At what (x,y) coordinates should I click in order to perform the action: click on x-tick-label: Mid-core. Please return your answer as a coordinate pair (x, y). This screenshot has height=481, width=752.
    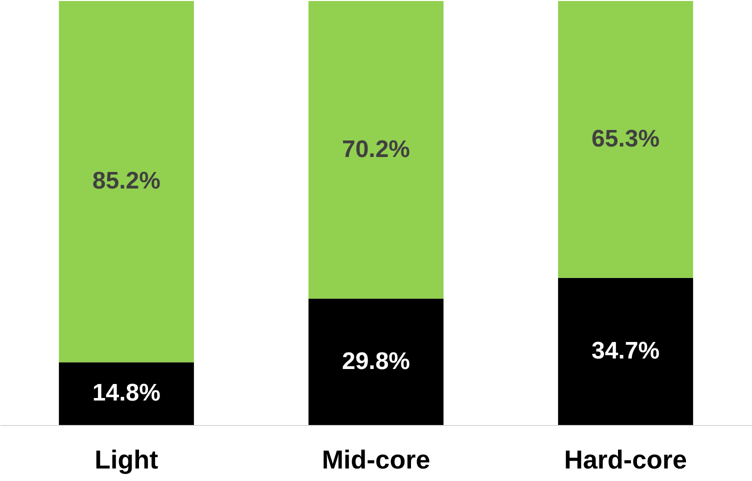
    Looking at the image, I should click on (376, 459).